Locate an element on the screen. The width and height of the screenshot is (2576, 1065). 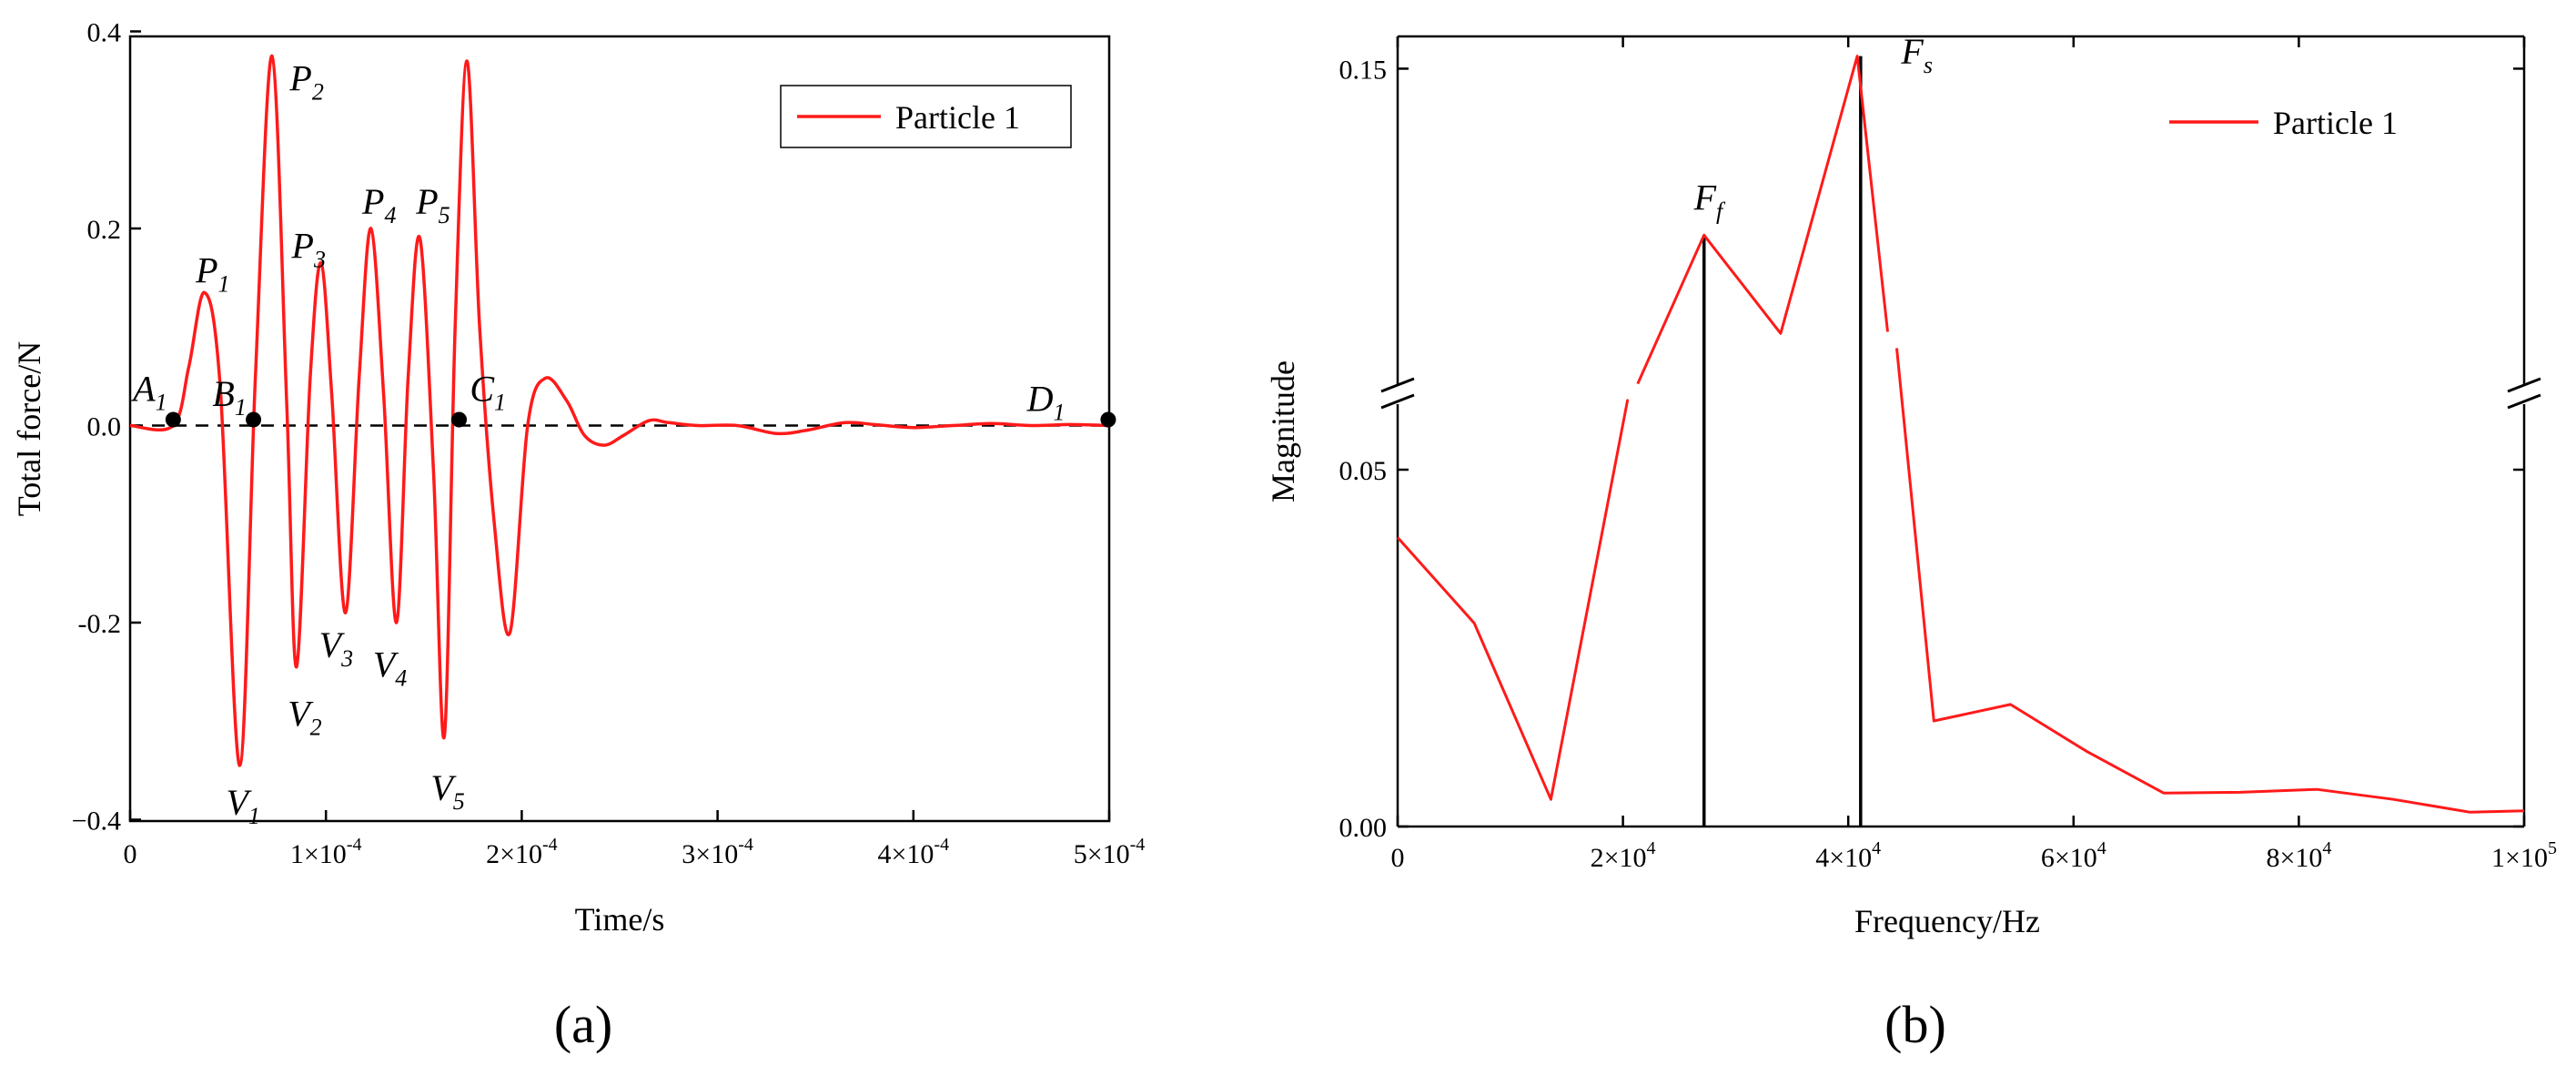
chart-a-label-p3-main: P is located at coordinates (302, 246).